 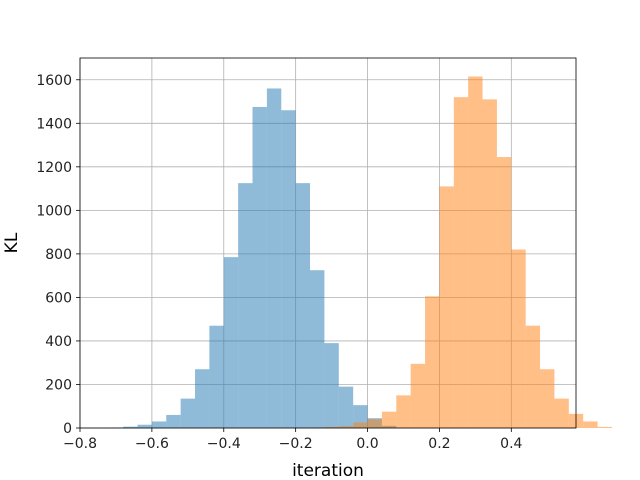 I want to click on y-axis-ticks: 0 200 400 600 800 1000 1200 1400 1600, so click(x=58, y=255).